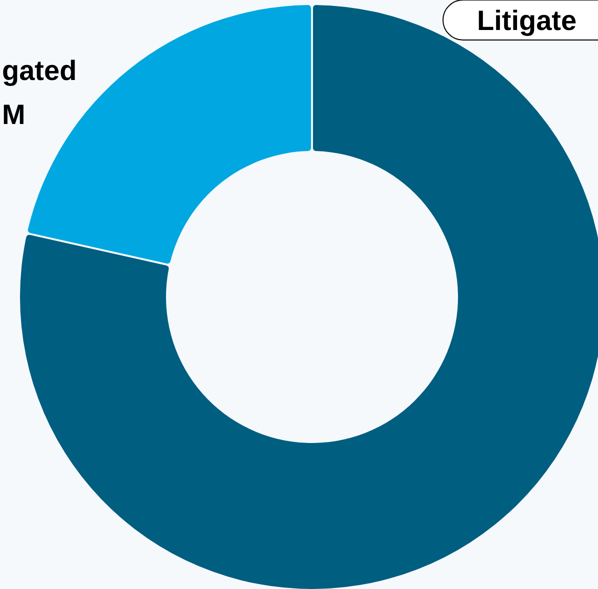 Image resolution: width=598 pixels, height=589 pixels. I want to click on slice-label: Litigate, so click(527, 20).